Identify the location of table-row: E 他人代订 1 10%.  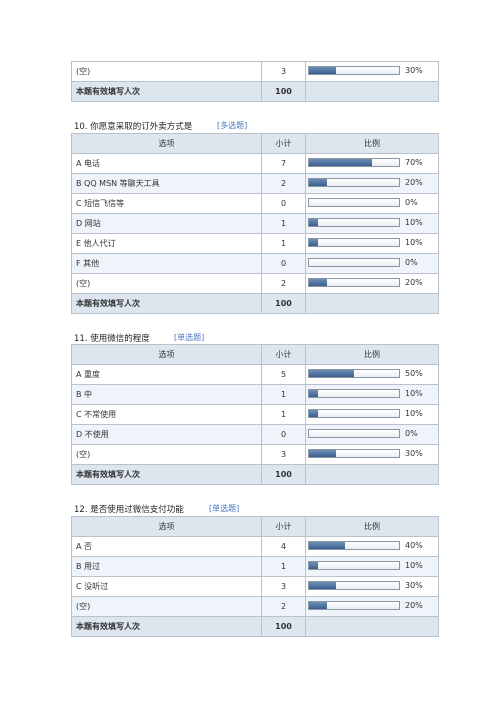
(255, 243).